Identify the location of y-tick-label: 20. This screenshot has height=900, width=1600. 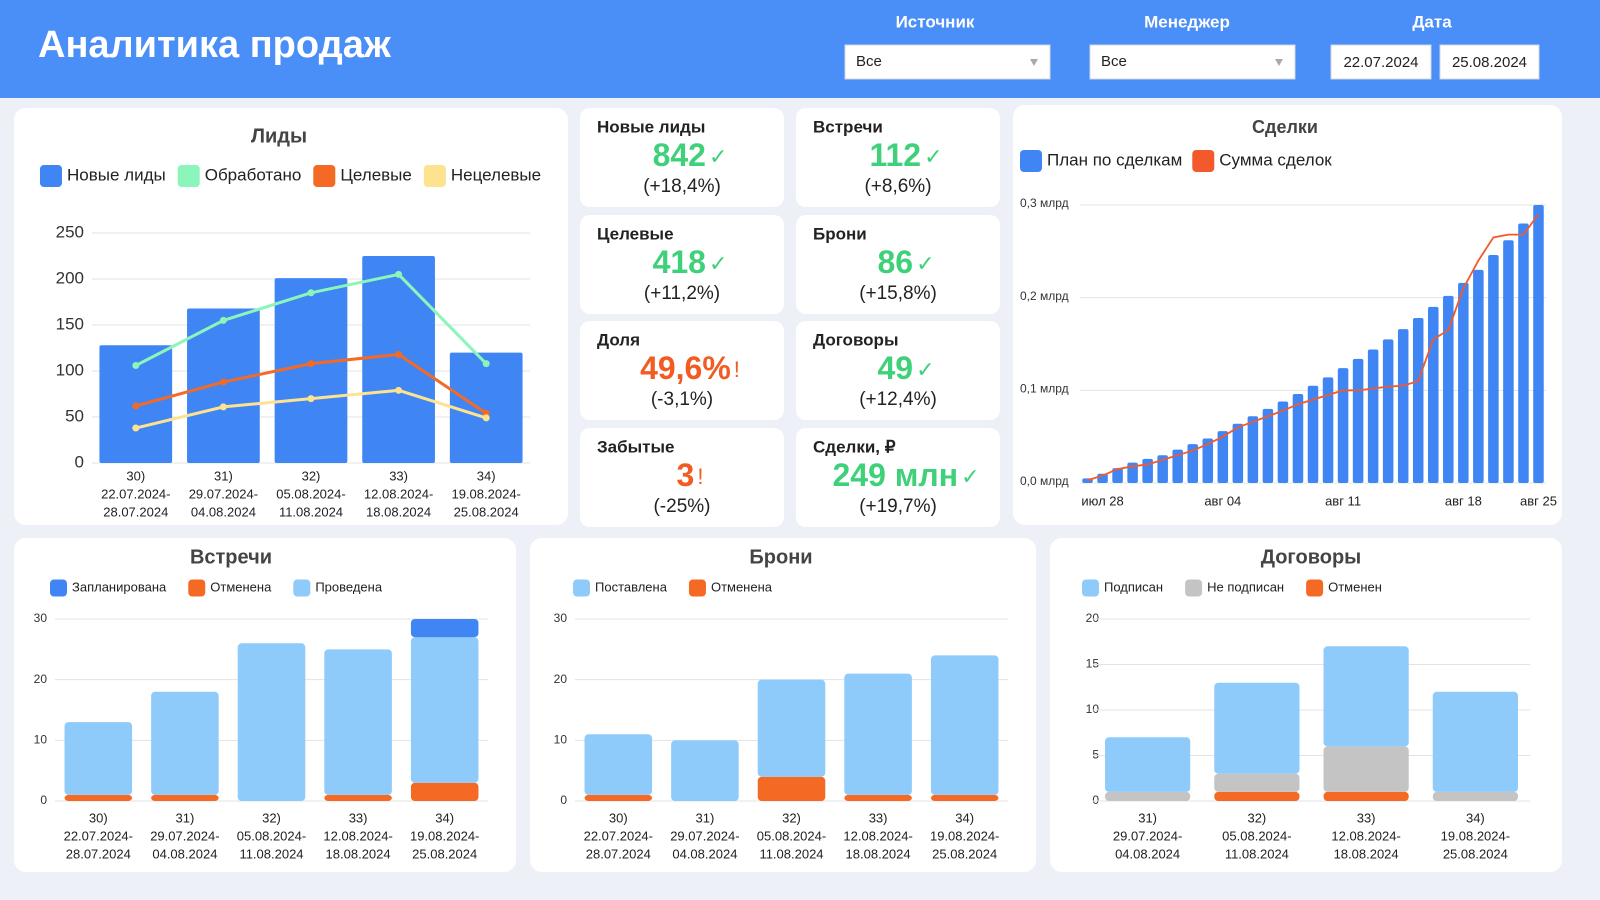
(1093, 618).